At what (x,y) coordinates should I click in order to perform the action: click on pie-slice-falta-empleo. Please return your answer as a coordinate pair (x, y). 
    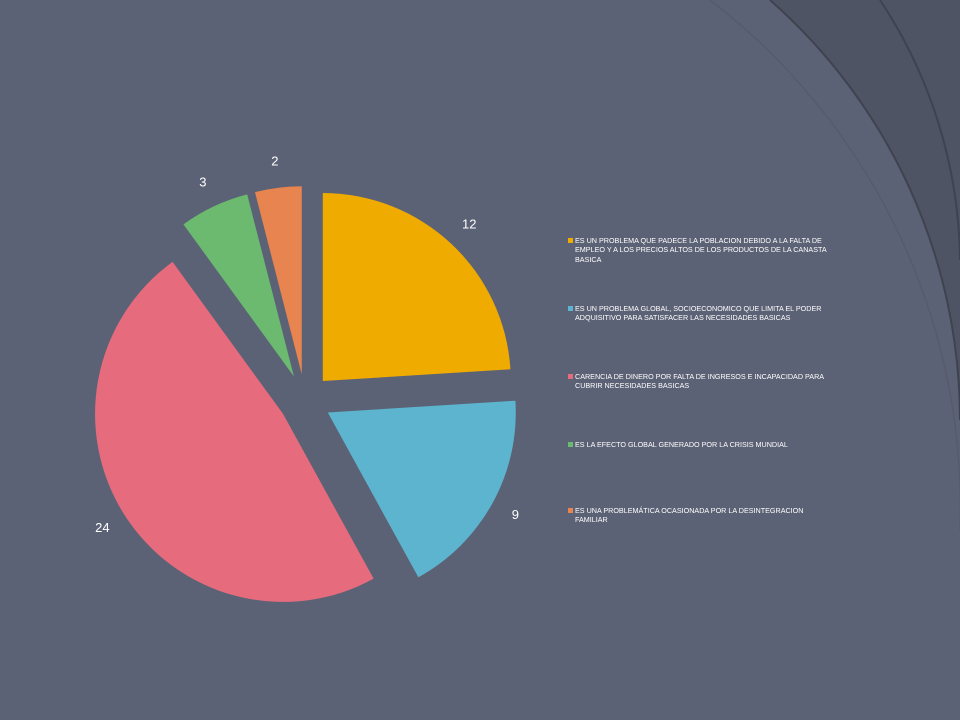
    Looking at the image, I should click on (417, 287).